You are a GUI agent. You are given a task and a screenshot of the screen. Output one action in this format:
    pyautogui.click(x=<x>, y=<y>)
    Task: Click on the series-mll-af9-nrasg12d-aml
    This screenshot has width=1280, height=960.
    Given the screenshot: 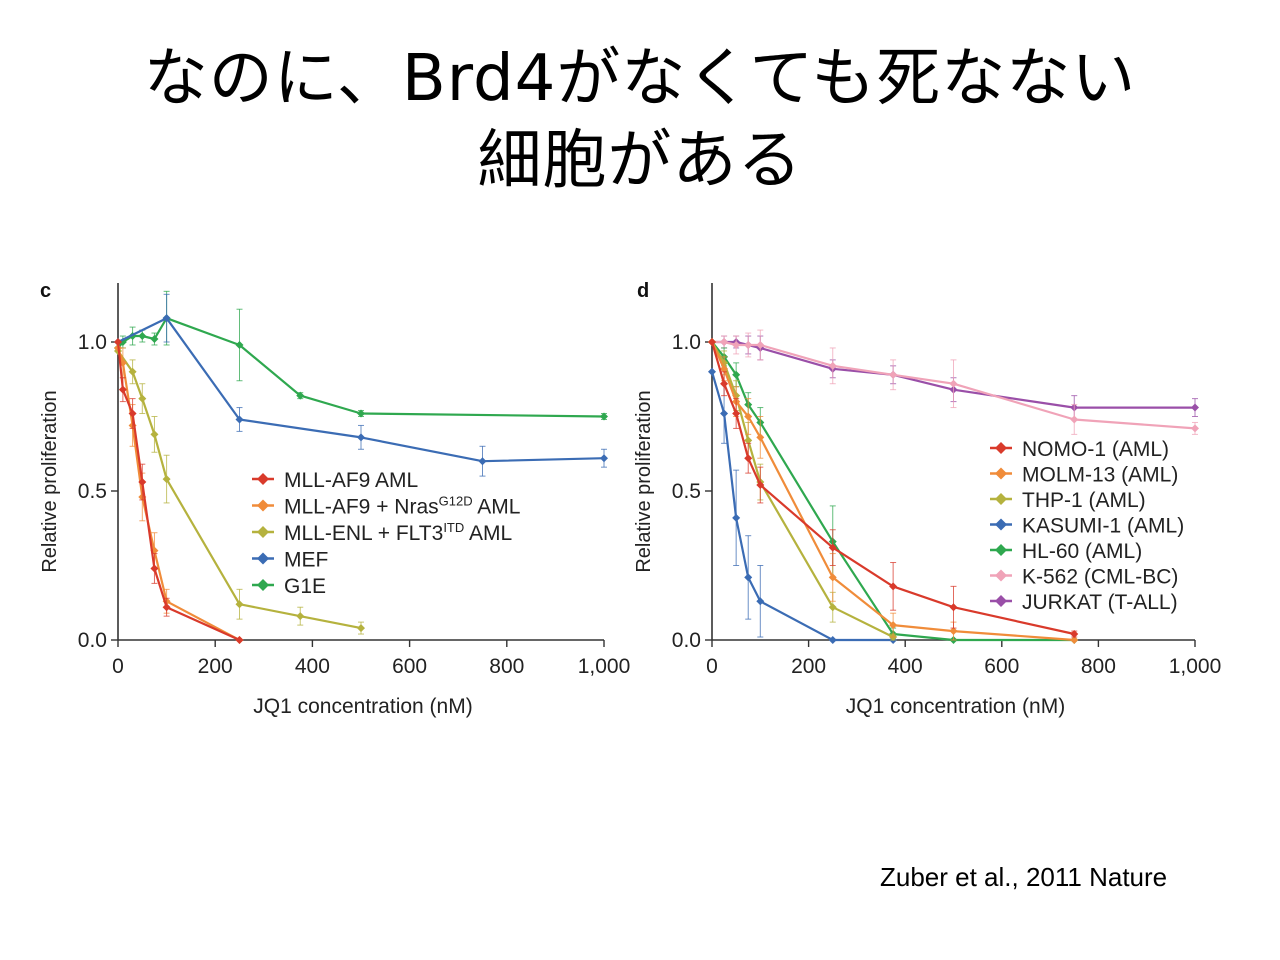 What is the action you would take?
    pyautogui.click(x=179, y=493)
    